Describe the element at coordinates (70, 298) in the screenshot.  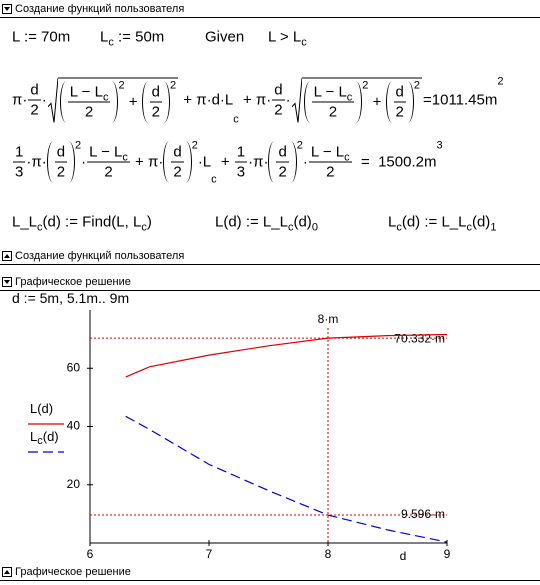
I see `math-region: d := 5m, 5.1m.. 9m` at that location.